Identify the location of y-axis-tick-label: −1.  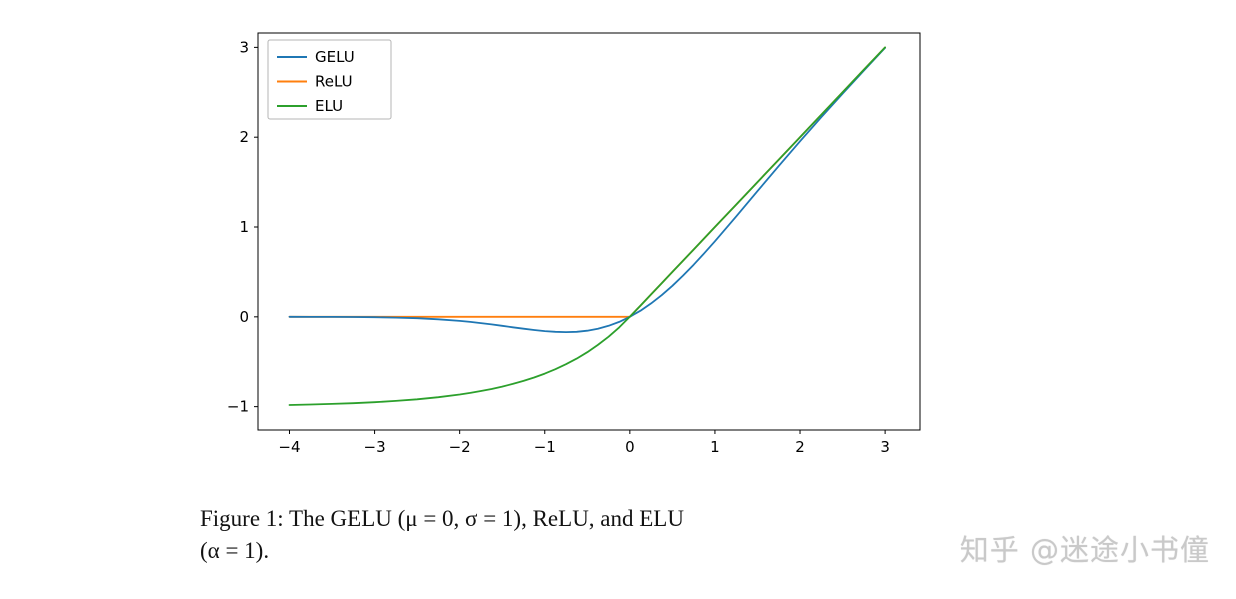
(238, 407).